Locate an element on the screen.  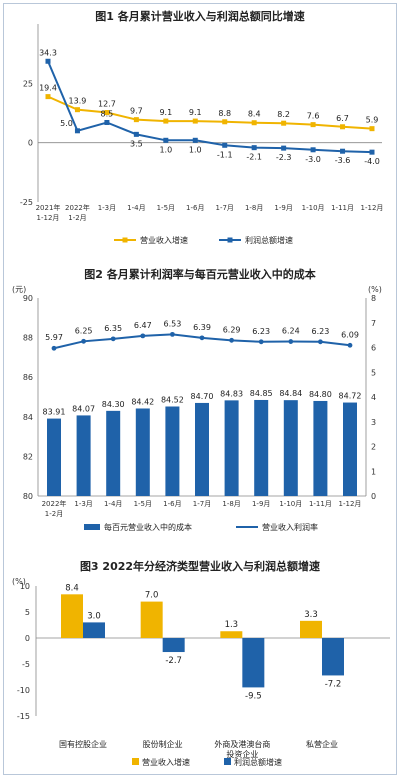
y-right-tick-label: 4 is located at coordinates (373, 397).